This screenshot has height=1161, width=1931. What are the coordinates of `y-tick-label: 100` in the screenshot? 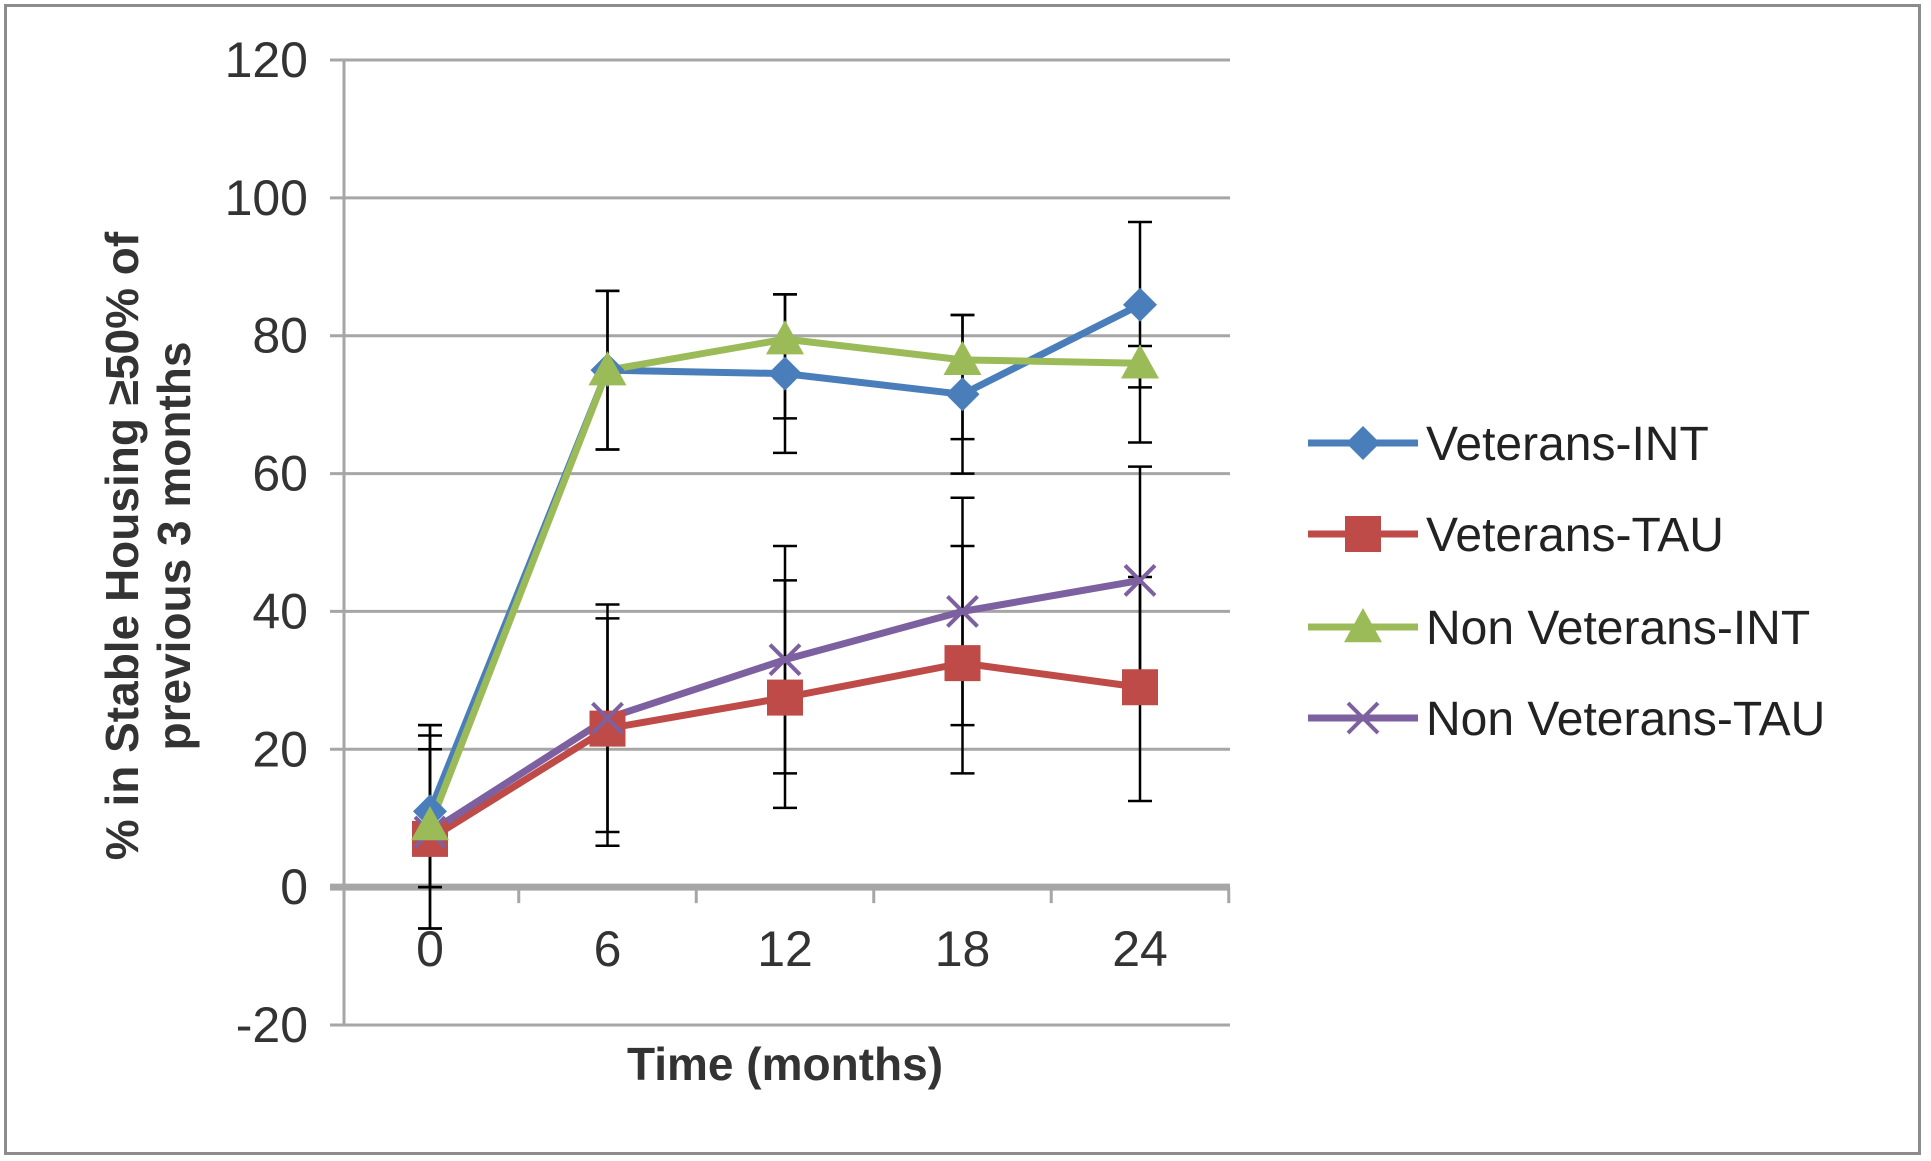 It's located at (266, 198).